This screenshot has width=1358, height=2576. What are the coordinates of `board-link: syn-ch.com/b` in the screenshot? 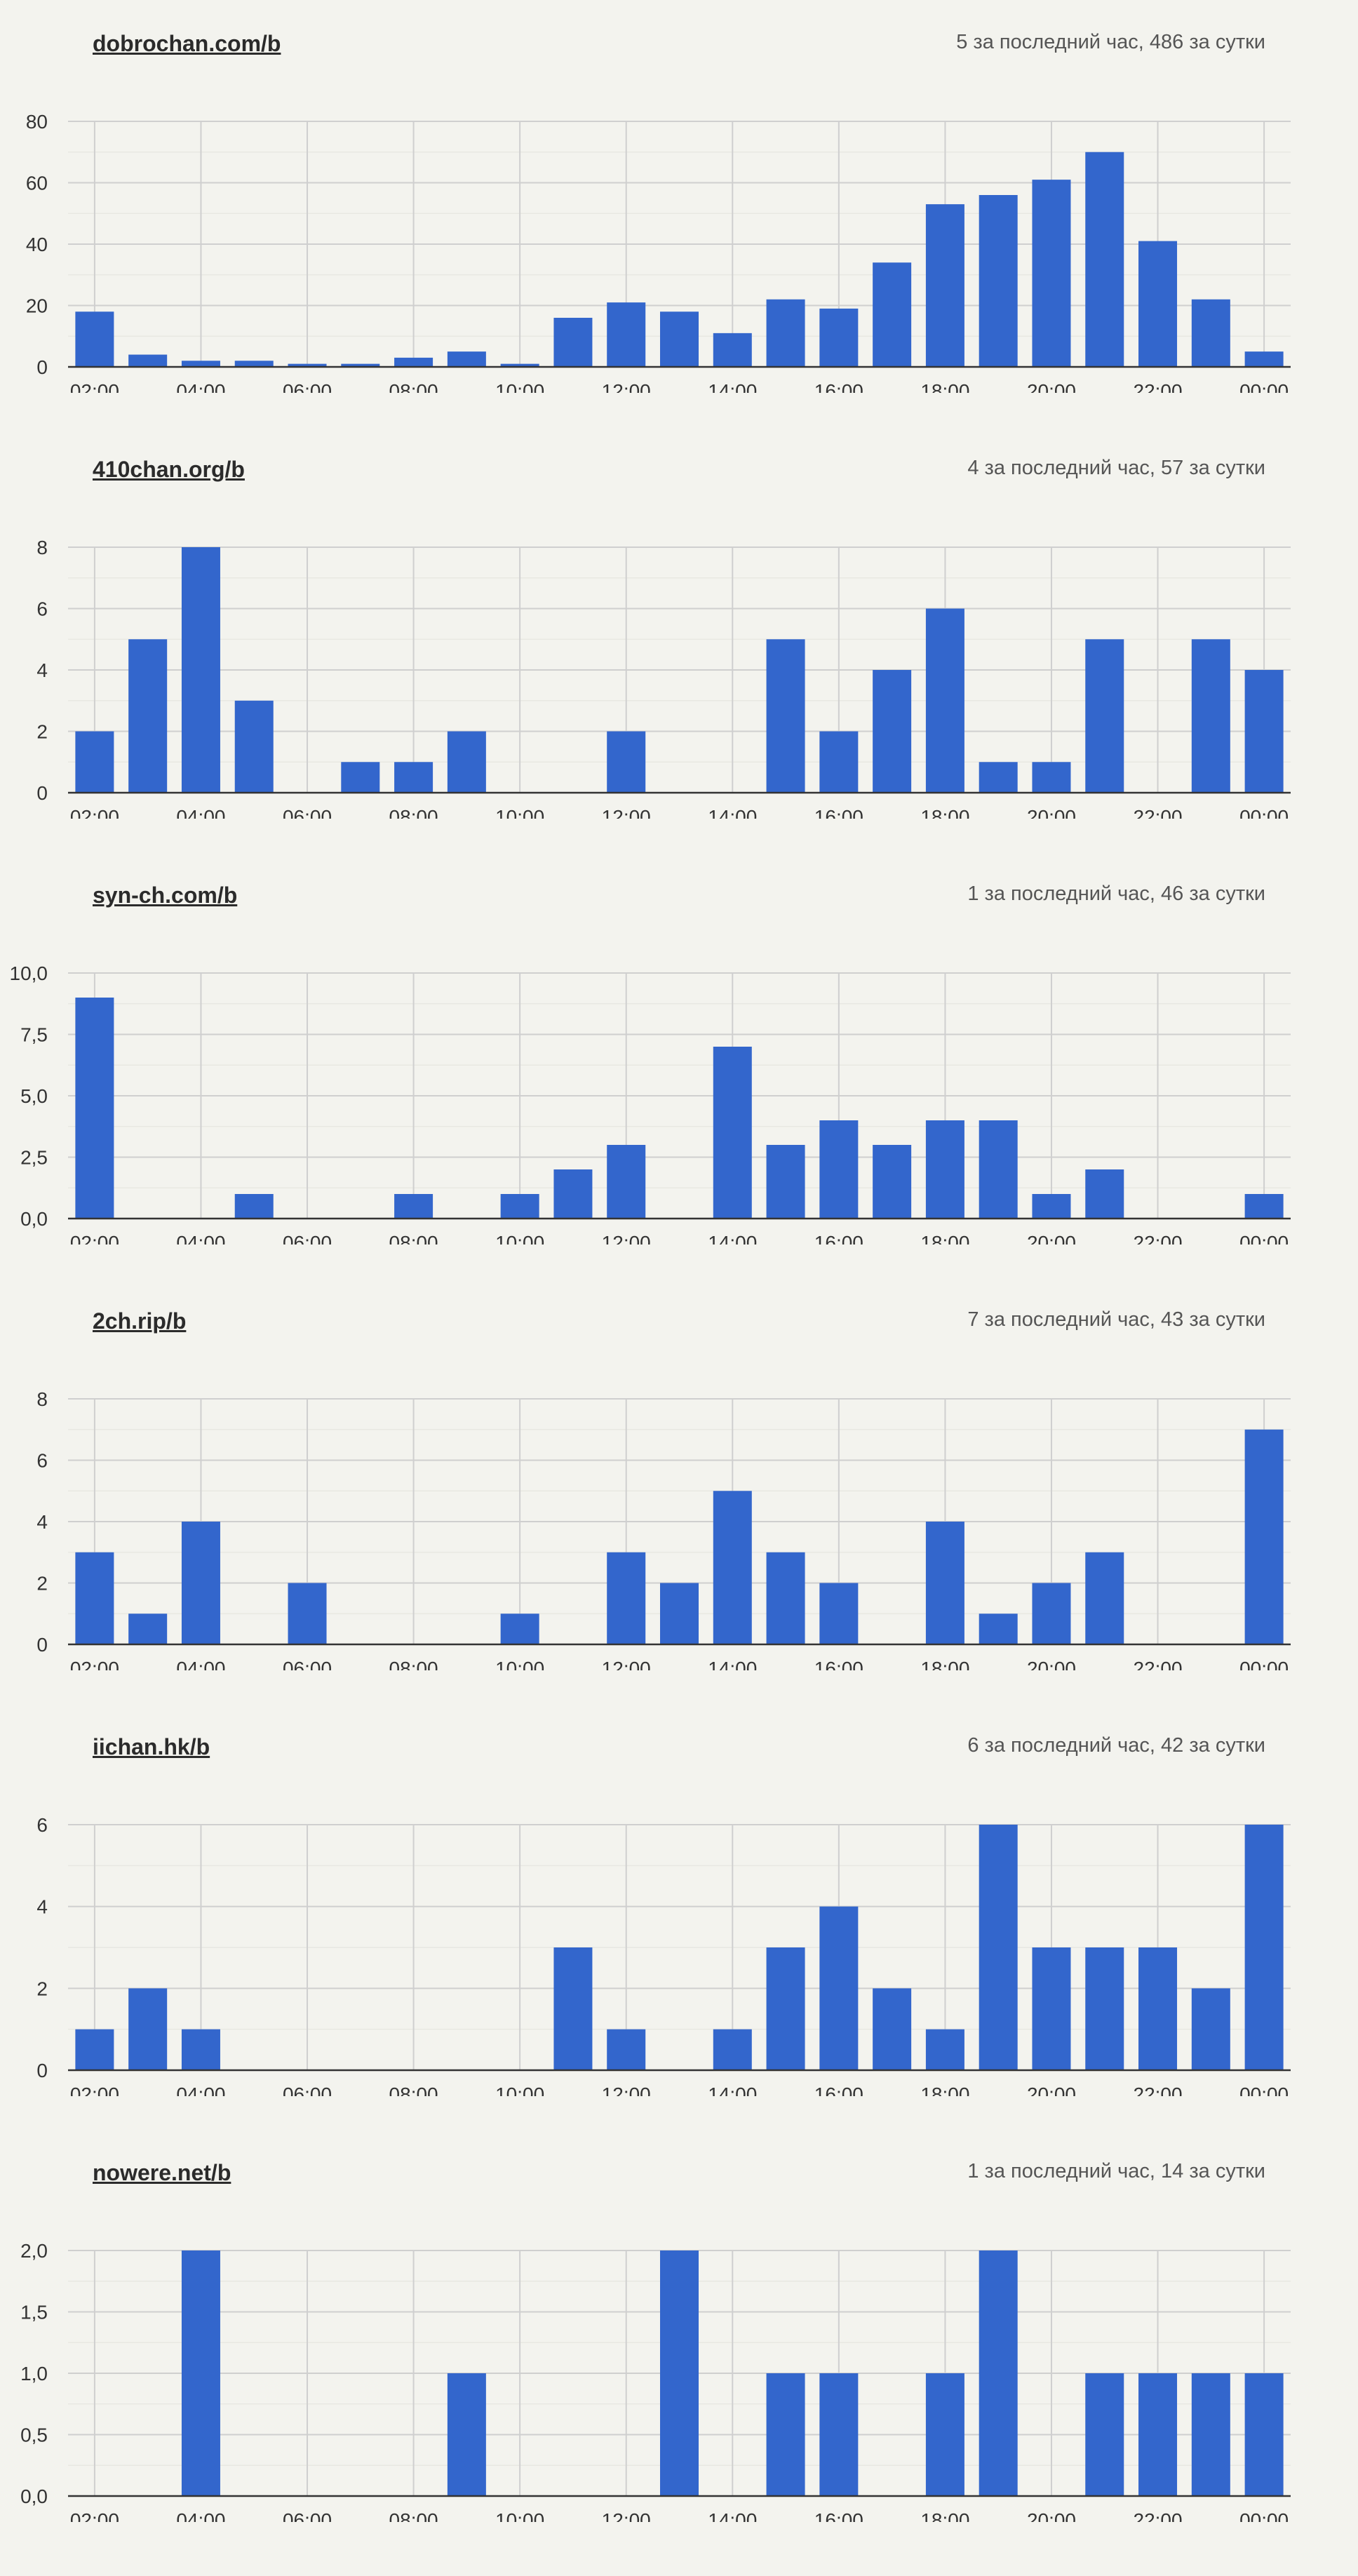 It's located at (165, 896).